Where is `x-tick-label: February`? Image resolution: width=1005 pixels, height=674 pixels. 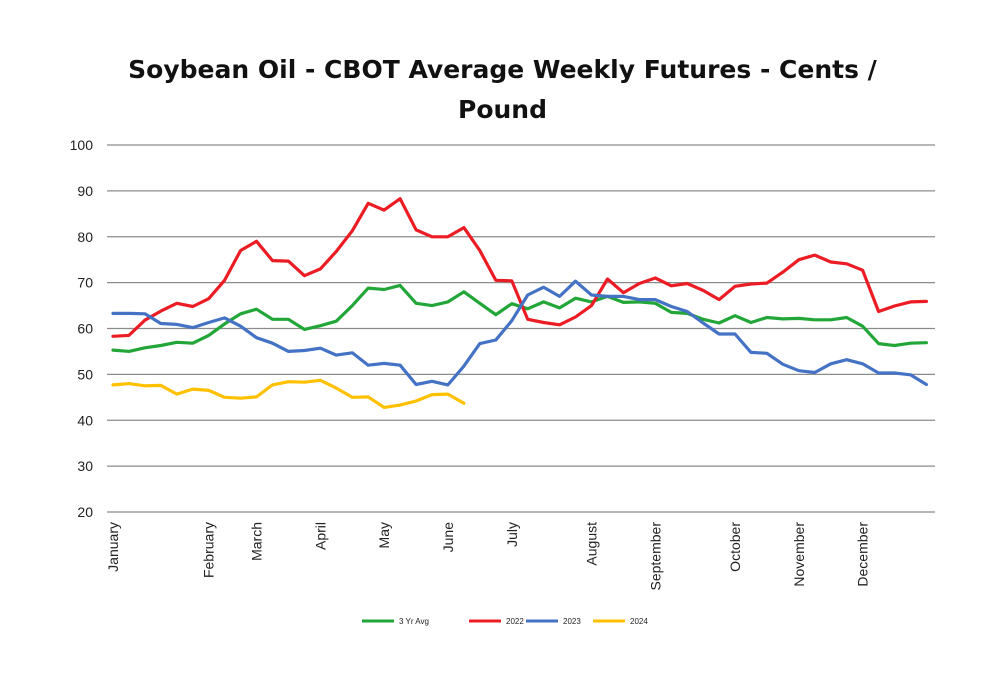
x-tick-label: February is located at coordinates (209, 550).